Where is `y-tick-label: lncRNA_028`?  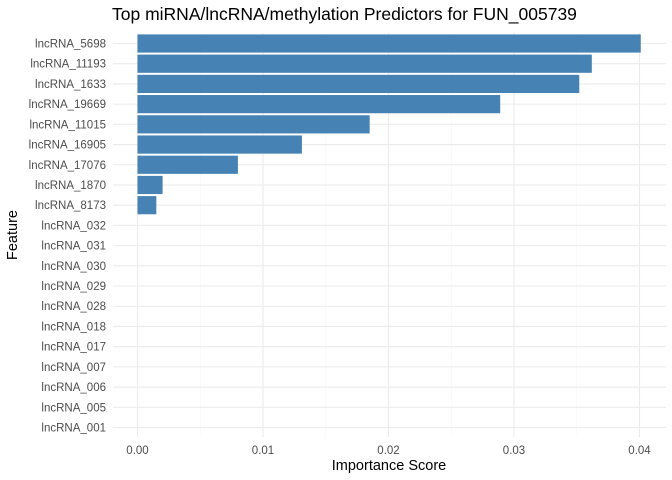 y-tick-label: lncRNA_028 is located at coordinates (73, 307).